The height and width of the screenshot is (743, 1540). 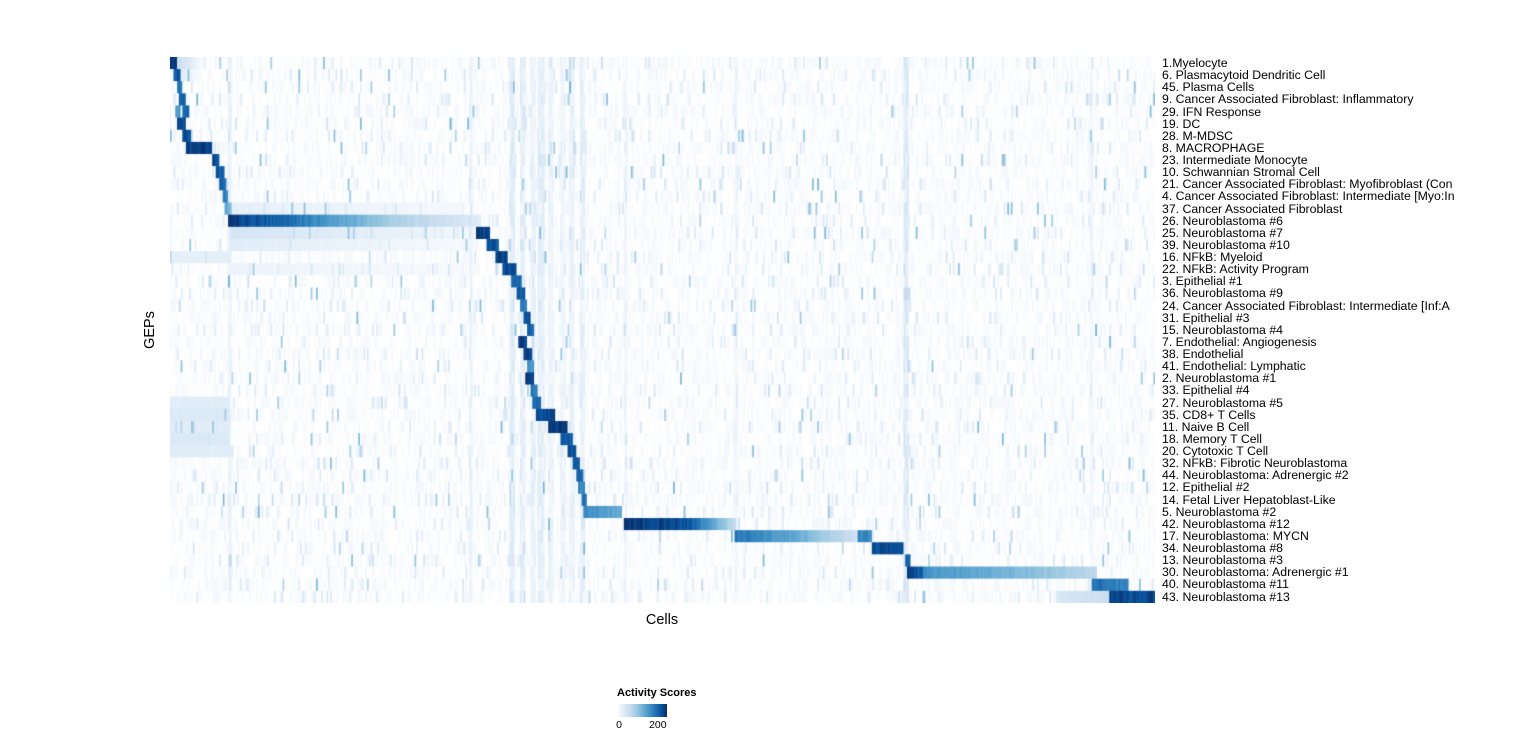 I want to click on gep-row-label: 41. Endothelial: Lymphatic, so click(x=1234, y=366).